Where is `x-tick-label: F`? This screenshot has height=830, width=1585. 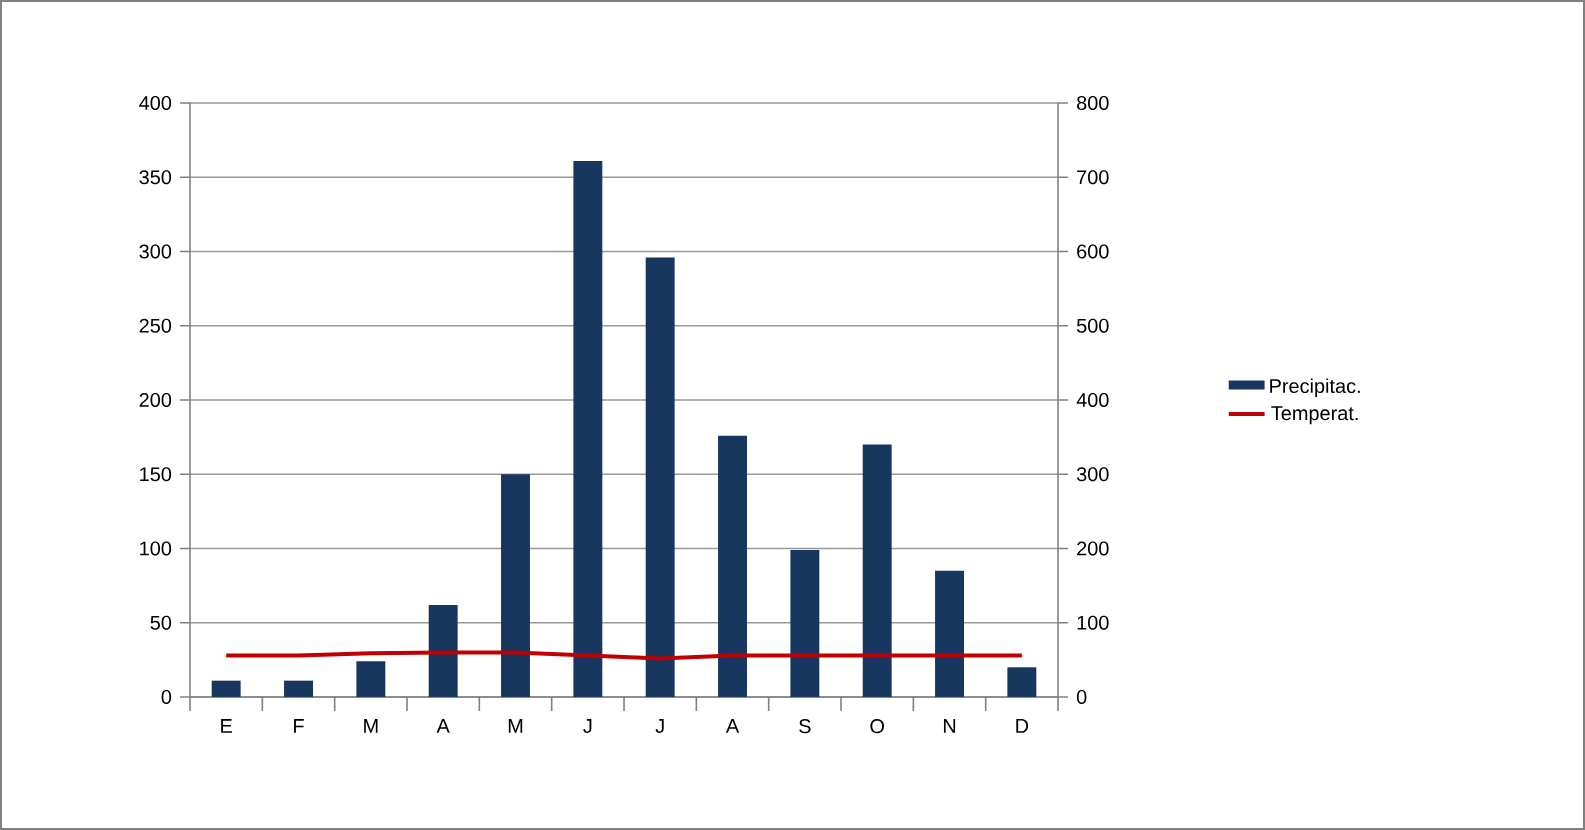
x-tick-label: F is located at coordinates (299, 726).